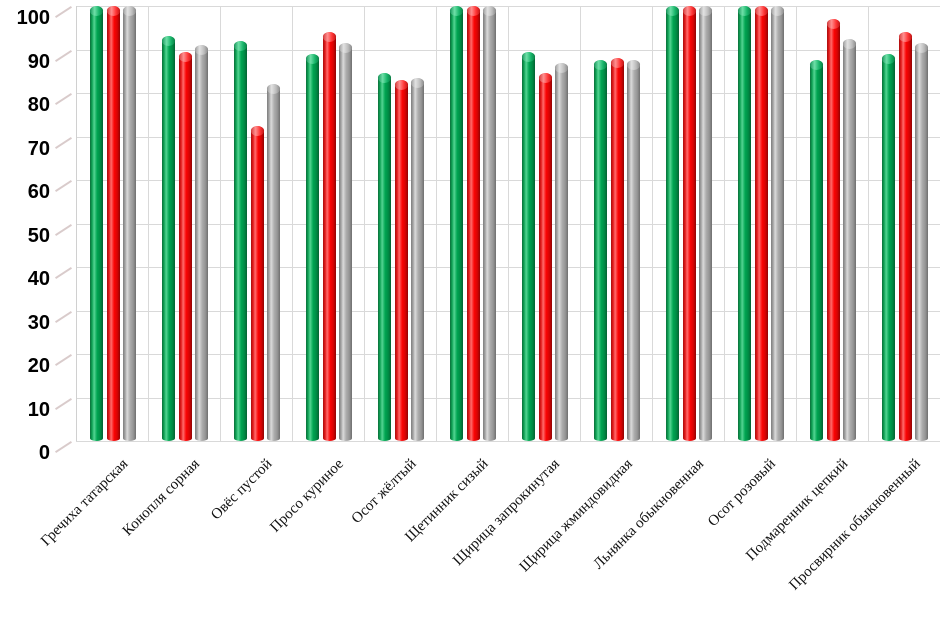  What do you see at coordinates (744, 223) in the screenshot?
I see `bar-series-green-cat10` at bounding box center [744, 223].